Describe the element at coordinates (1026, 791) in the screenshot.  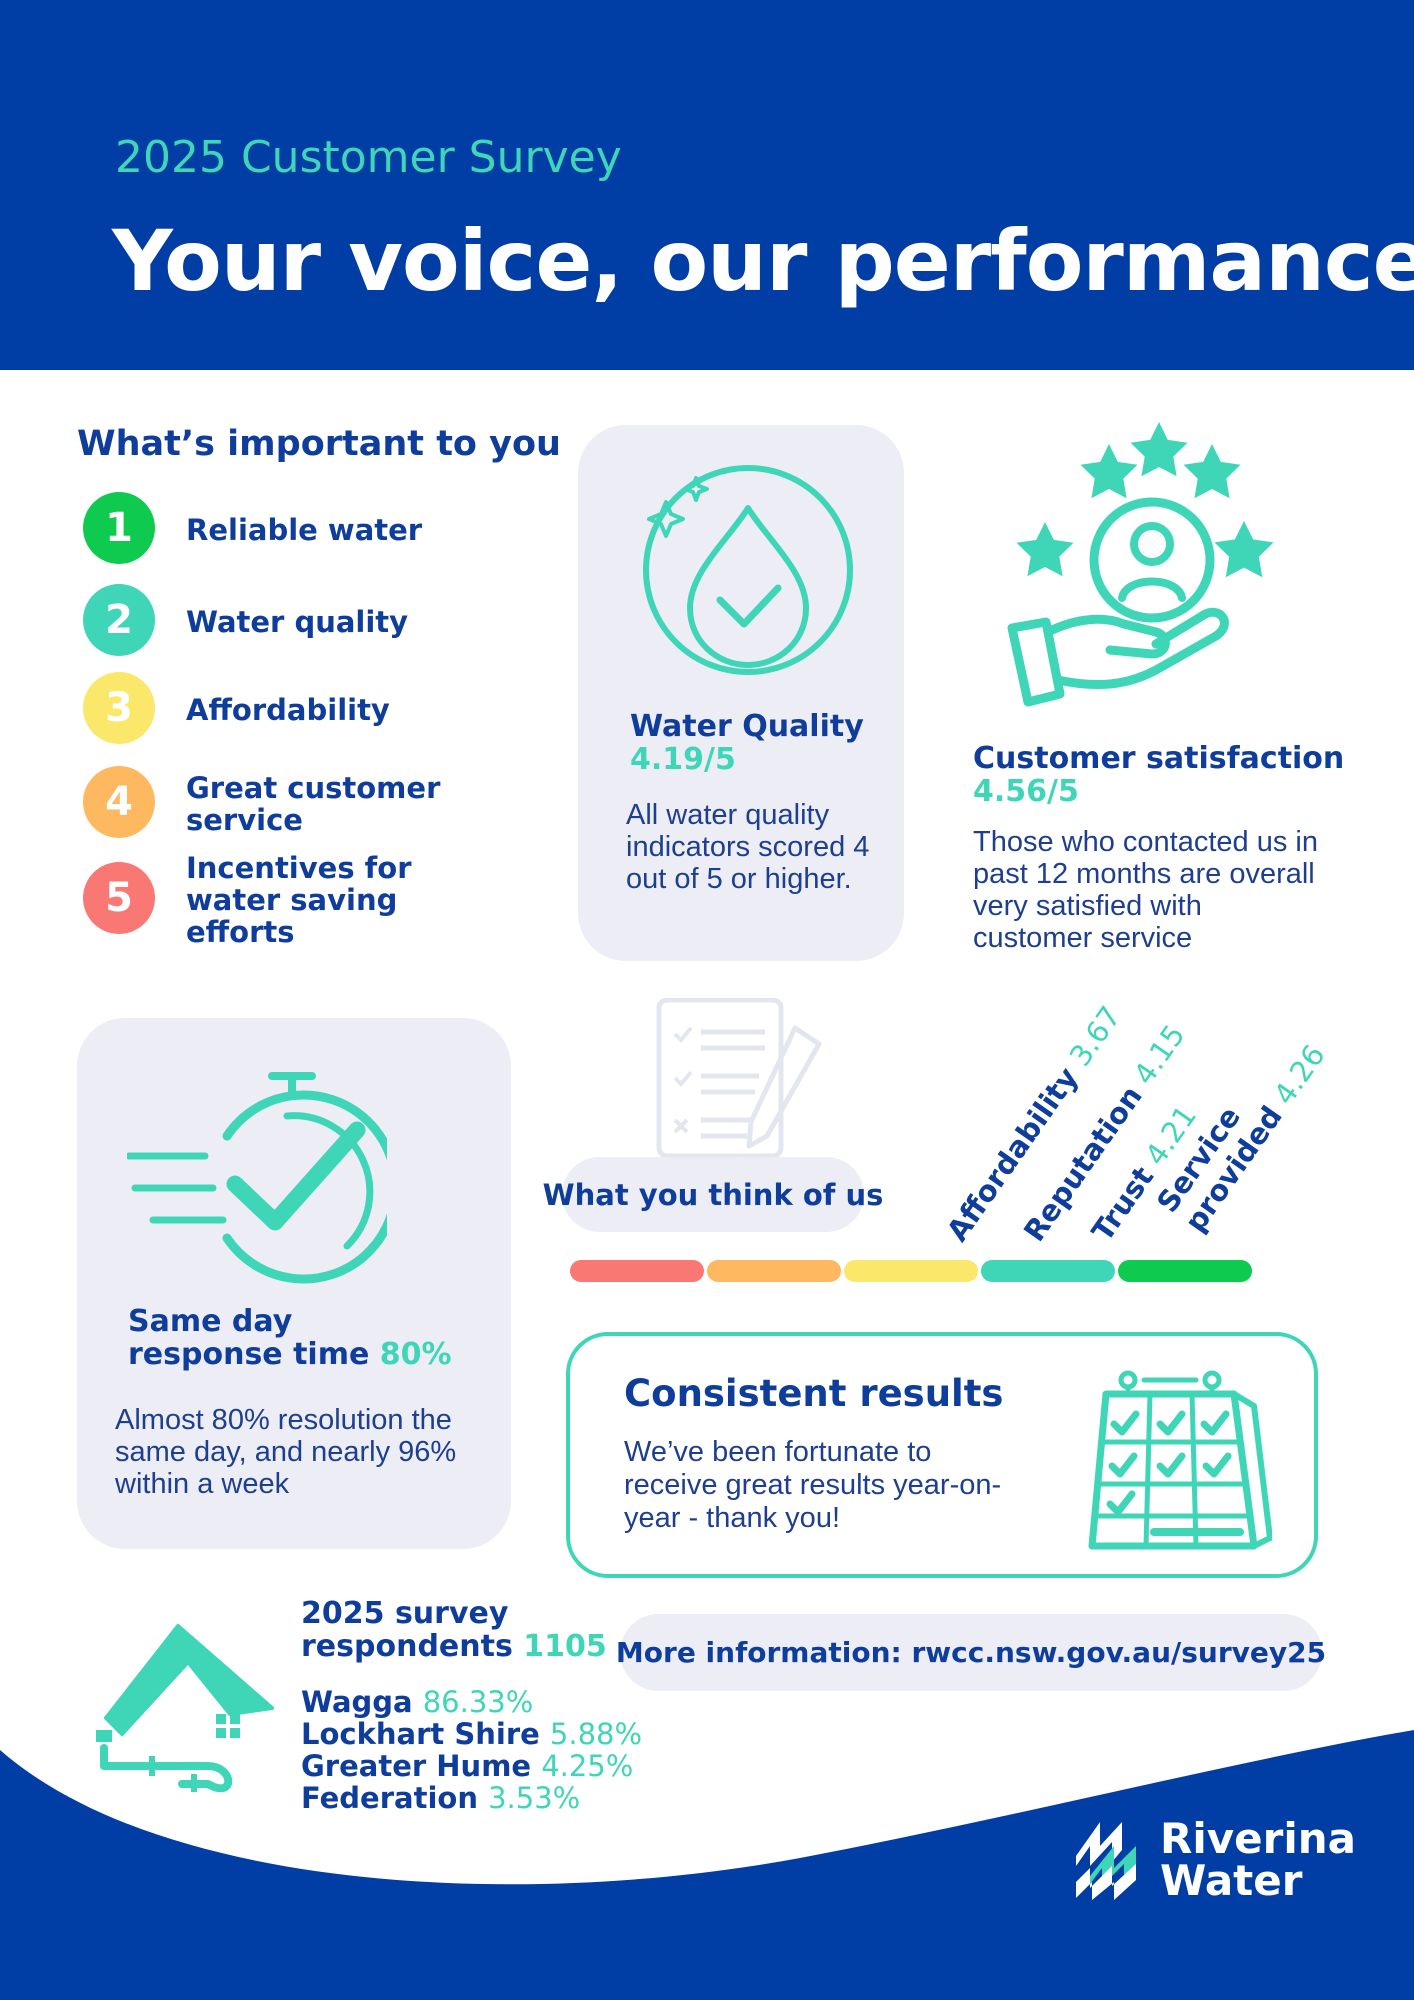
I see `satisfaction-score: 4.56/5` at that location.